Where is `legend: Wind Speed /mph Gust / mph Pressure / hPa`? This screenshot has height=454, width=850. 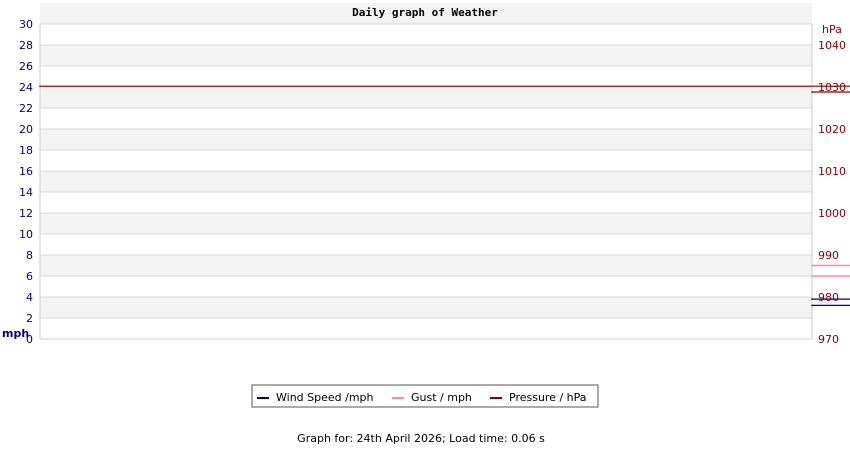
legend: Wind Speed /mph Gust / mph Pressure / hPa is located at coordinates (425, 396).